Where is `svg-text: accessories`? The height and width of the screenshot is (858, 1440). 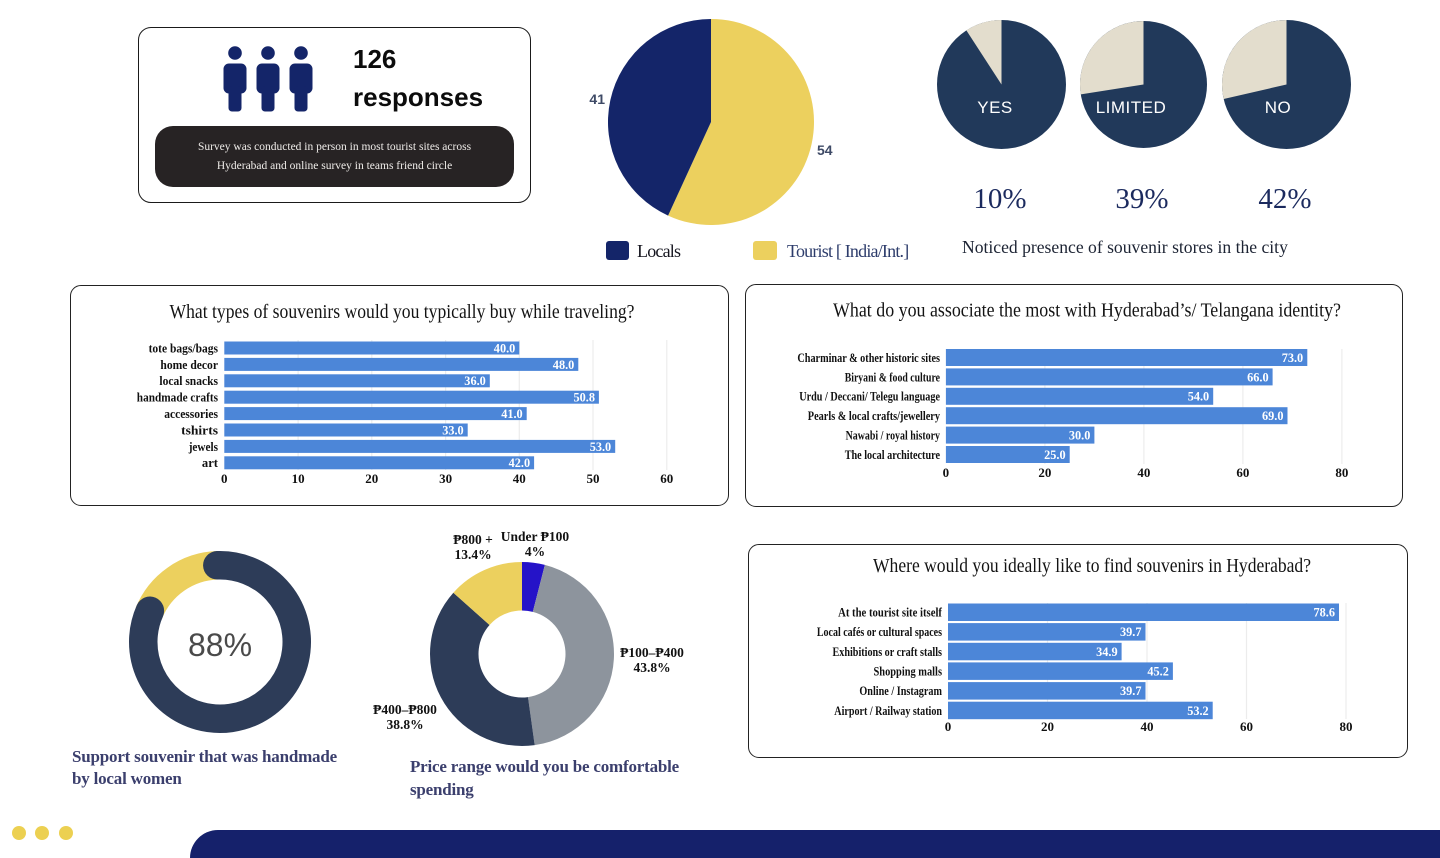
svg-text: accessories is located at coordinates (191, 414).